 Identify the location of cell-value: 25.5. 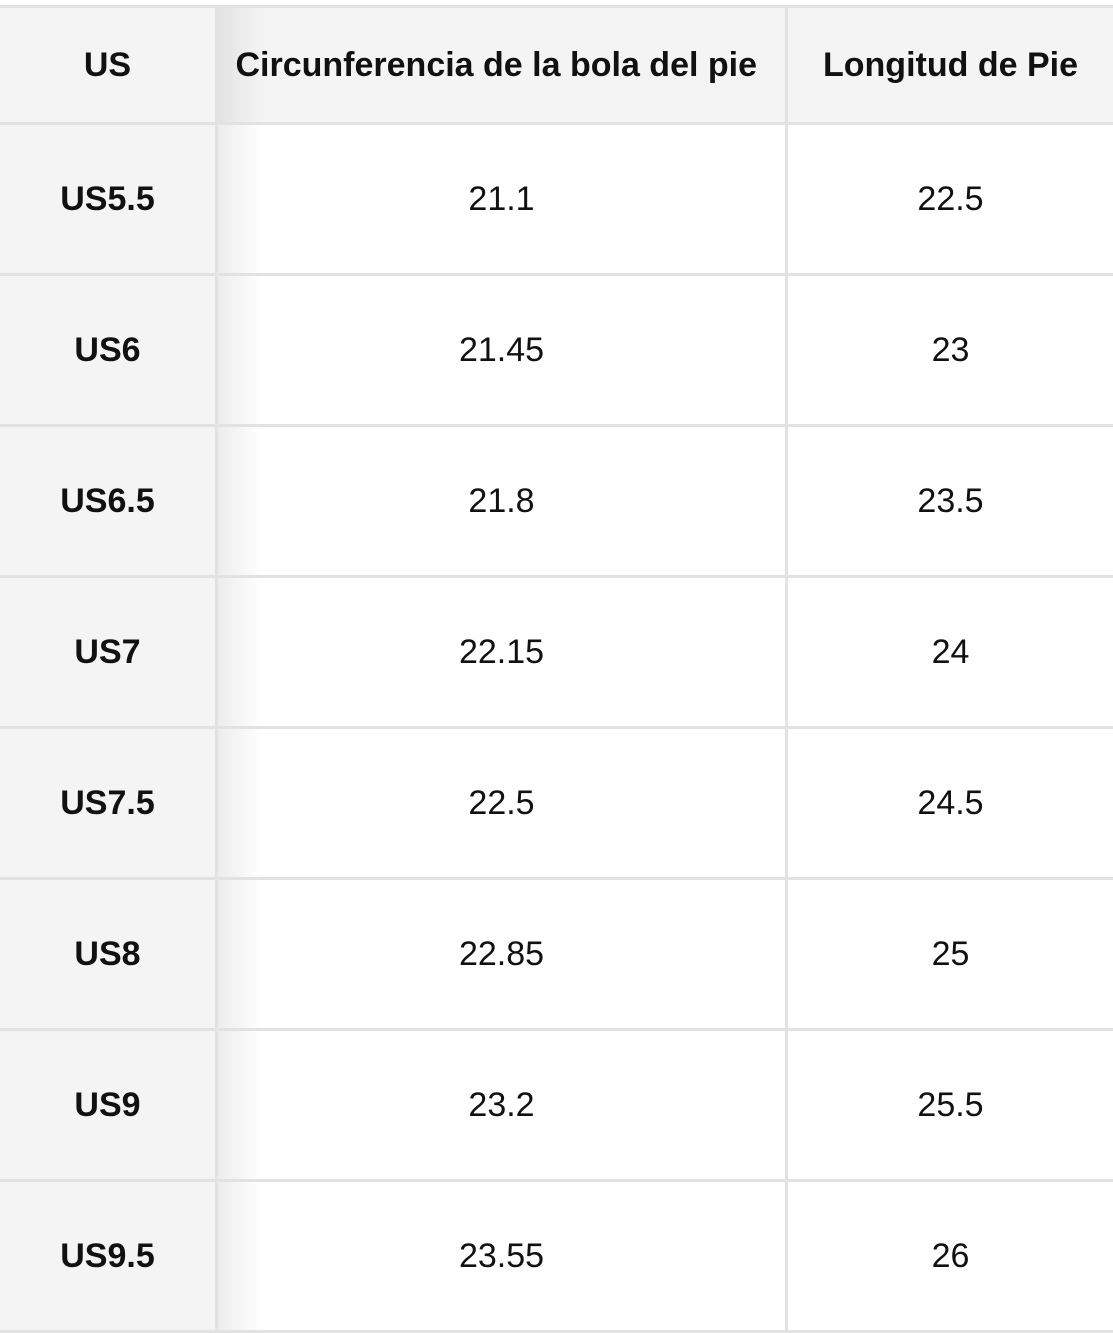
(950, 1104).